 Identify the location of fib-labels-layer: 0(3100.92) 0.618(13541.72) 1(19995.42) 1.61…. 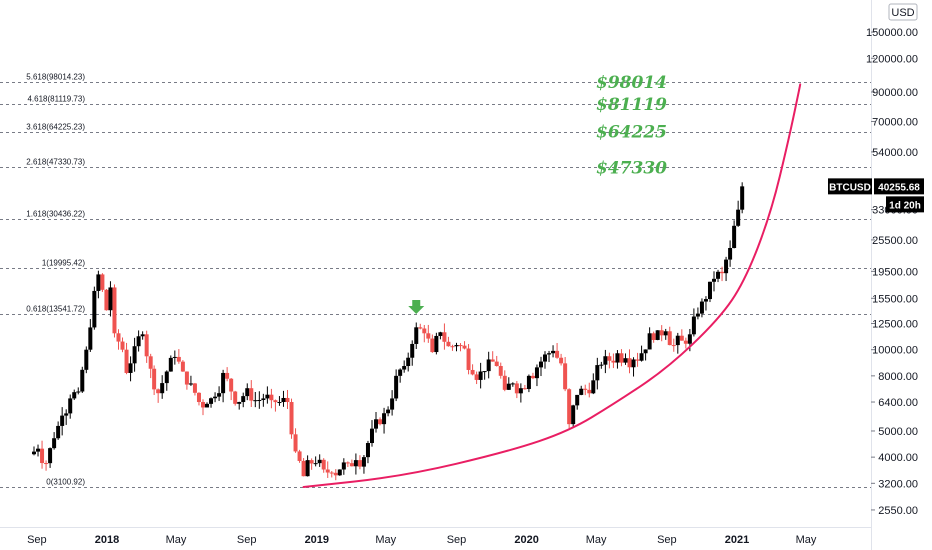
(55, 280).